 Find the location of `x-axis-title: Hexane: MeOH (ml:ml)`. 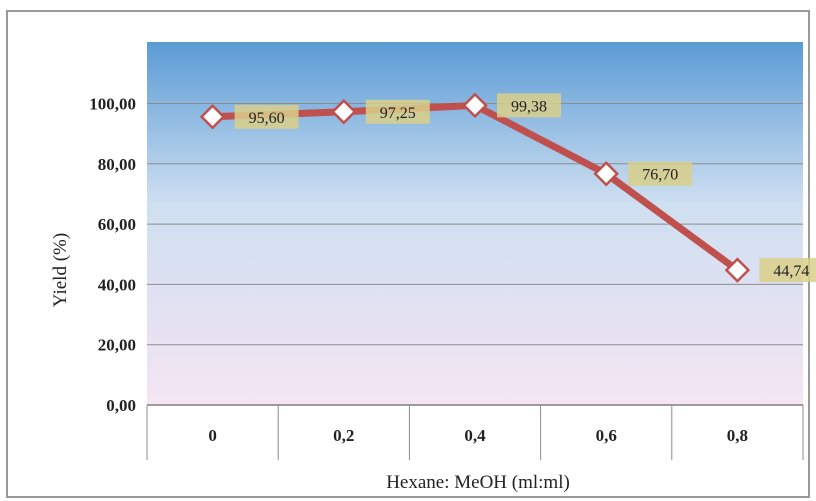

x-axis-title: Hexane: MeOH (ml:ml) is located at coordinates (478, 482).